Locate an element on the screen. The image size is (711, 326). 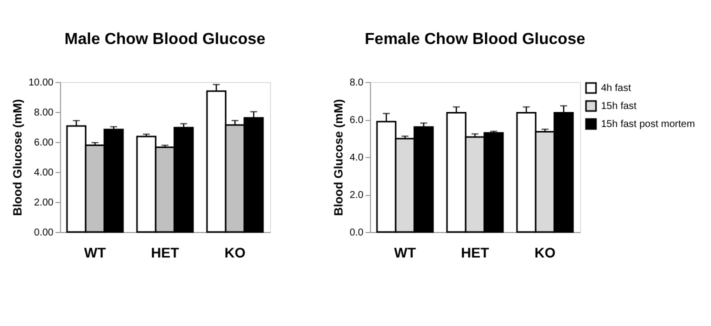
y-tick-label: 10.00 is located at coordinates (41, 83).